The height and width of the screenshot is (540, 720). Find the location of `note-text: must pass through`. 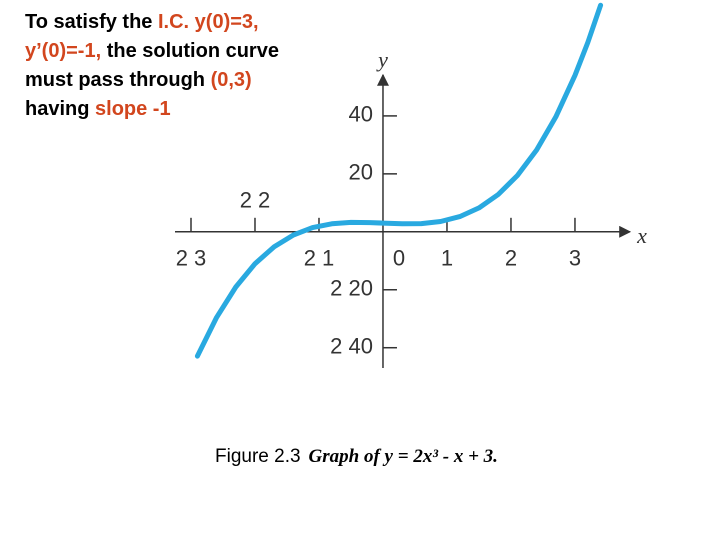

note-text: must pass through is located at coordinates (118, 80).